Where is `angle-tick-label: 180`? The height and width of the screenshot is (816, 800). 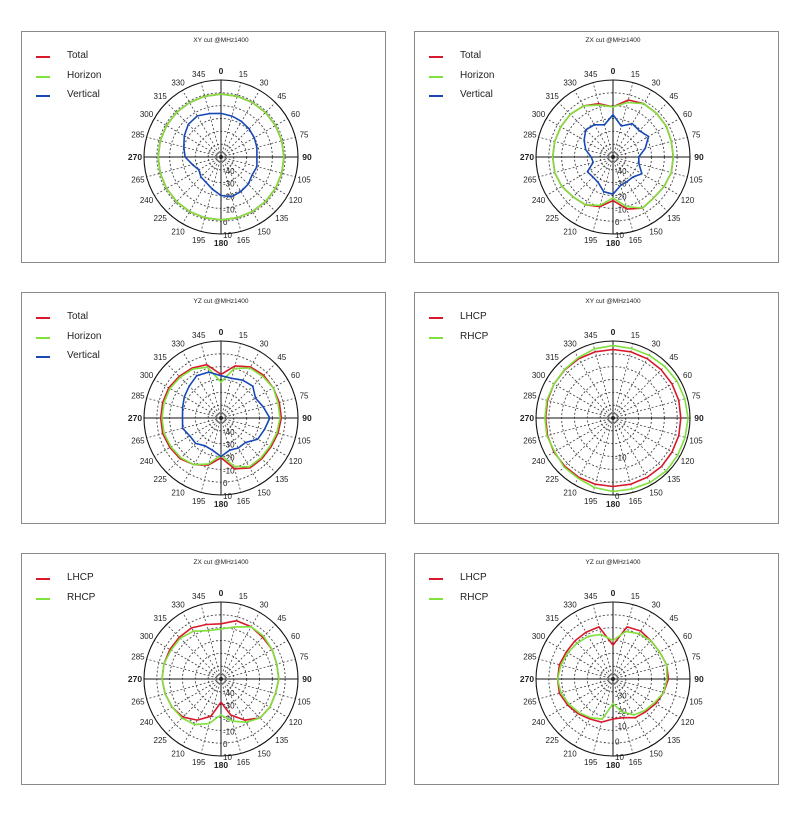
angle-tick-label: 180 is located at coordinates (613, 243).